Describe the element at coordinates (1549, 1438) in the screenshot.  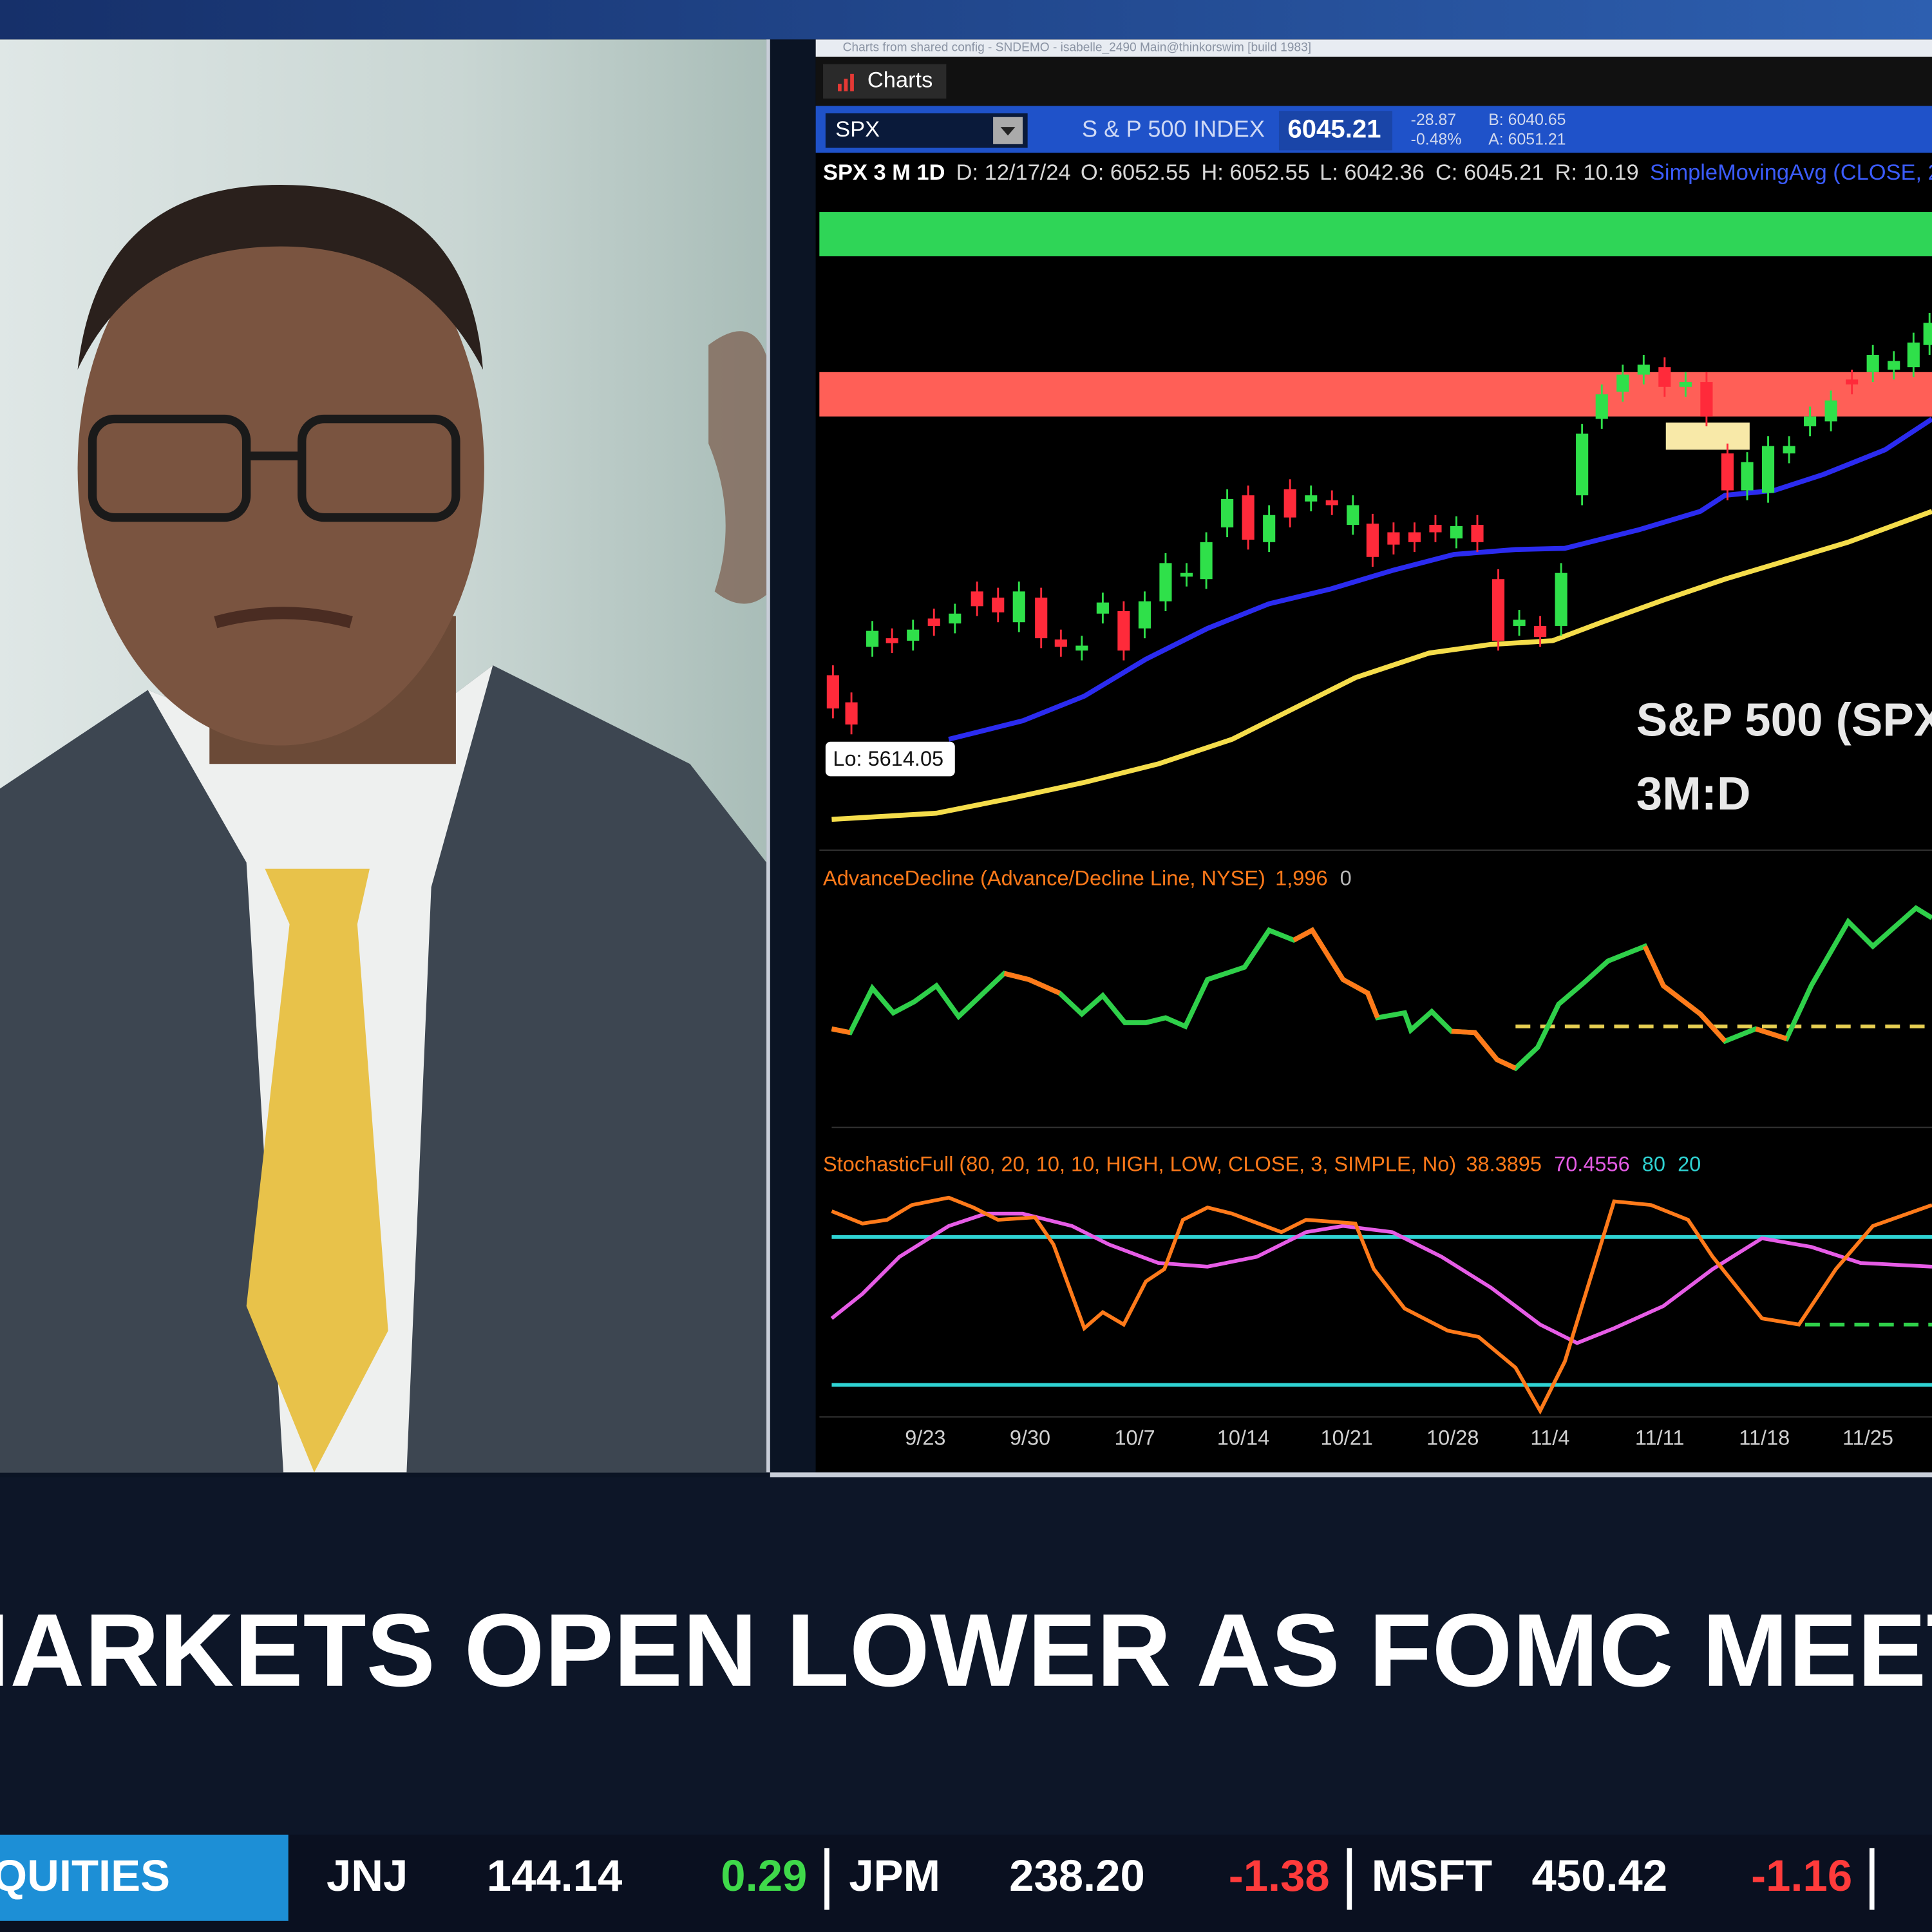
I see `x-tick-label: 11/4` at that location.